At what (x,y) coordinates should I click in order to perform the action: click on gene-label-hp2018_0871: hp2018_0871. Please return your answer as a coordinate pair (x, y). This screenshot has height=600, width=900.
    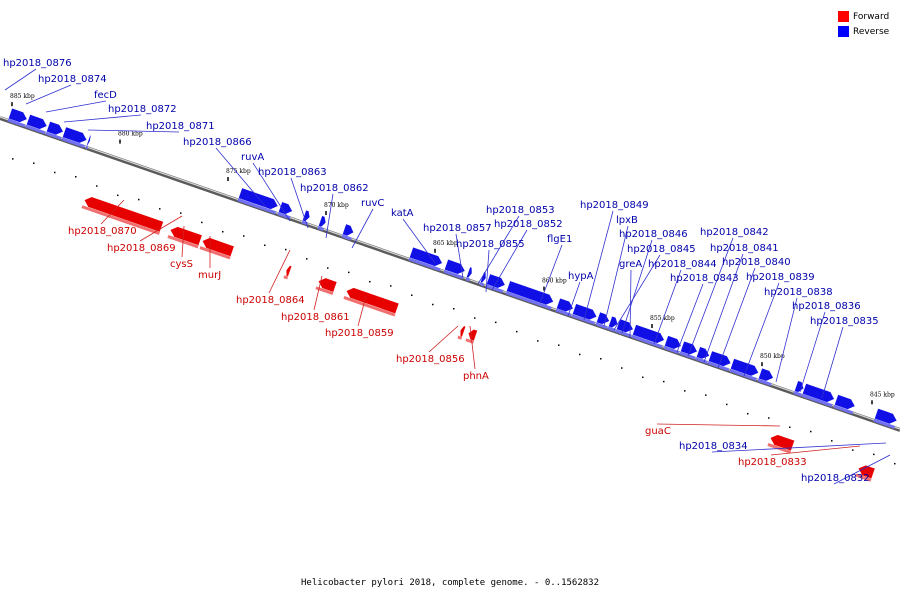
    Looking at the image, I should click on (180, 126).